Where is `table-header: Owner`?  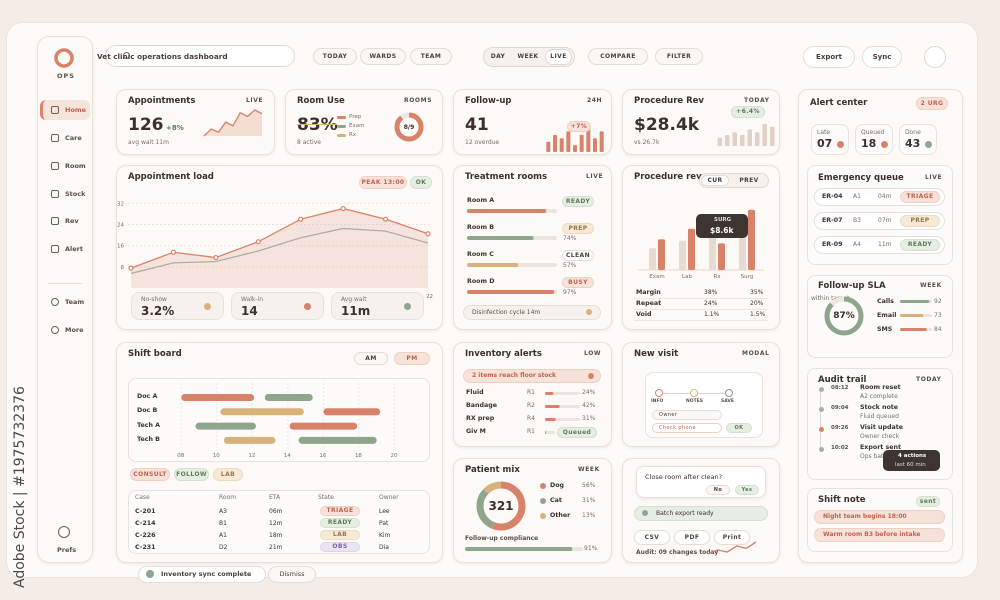 table-header: Owner is located at coordinates (389, 497).